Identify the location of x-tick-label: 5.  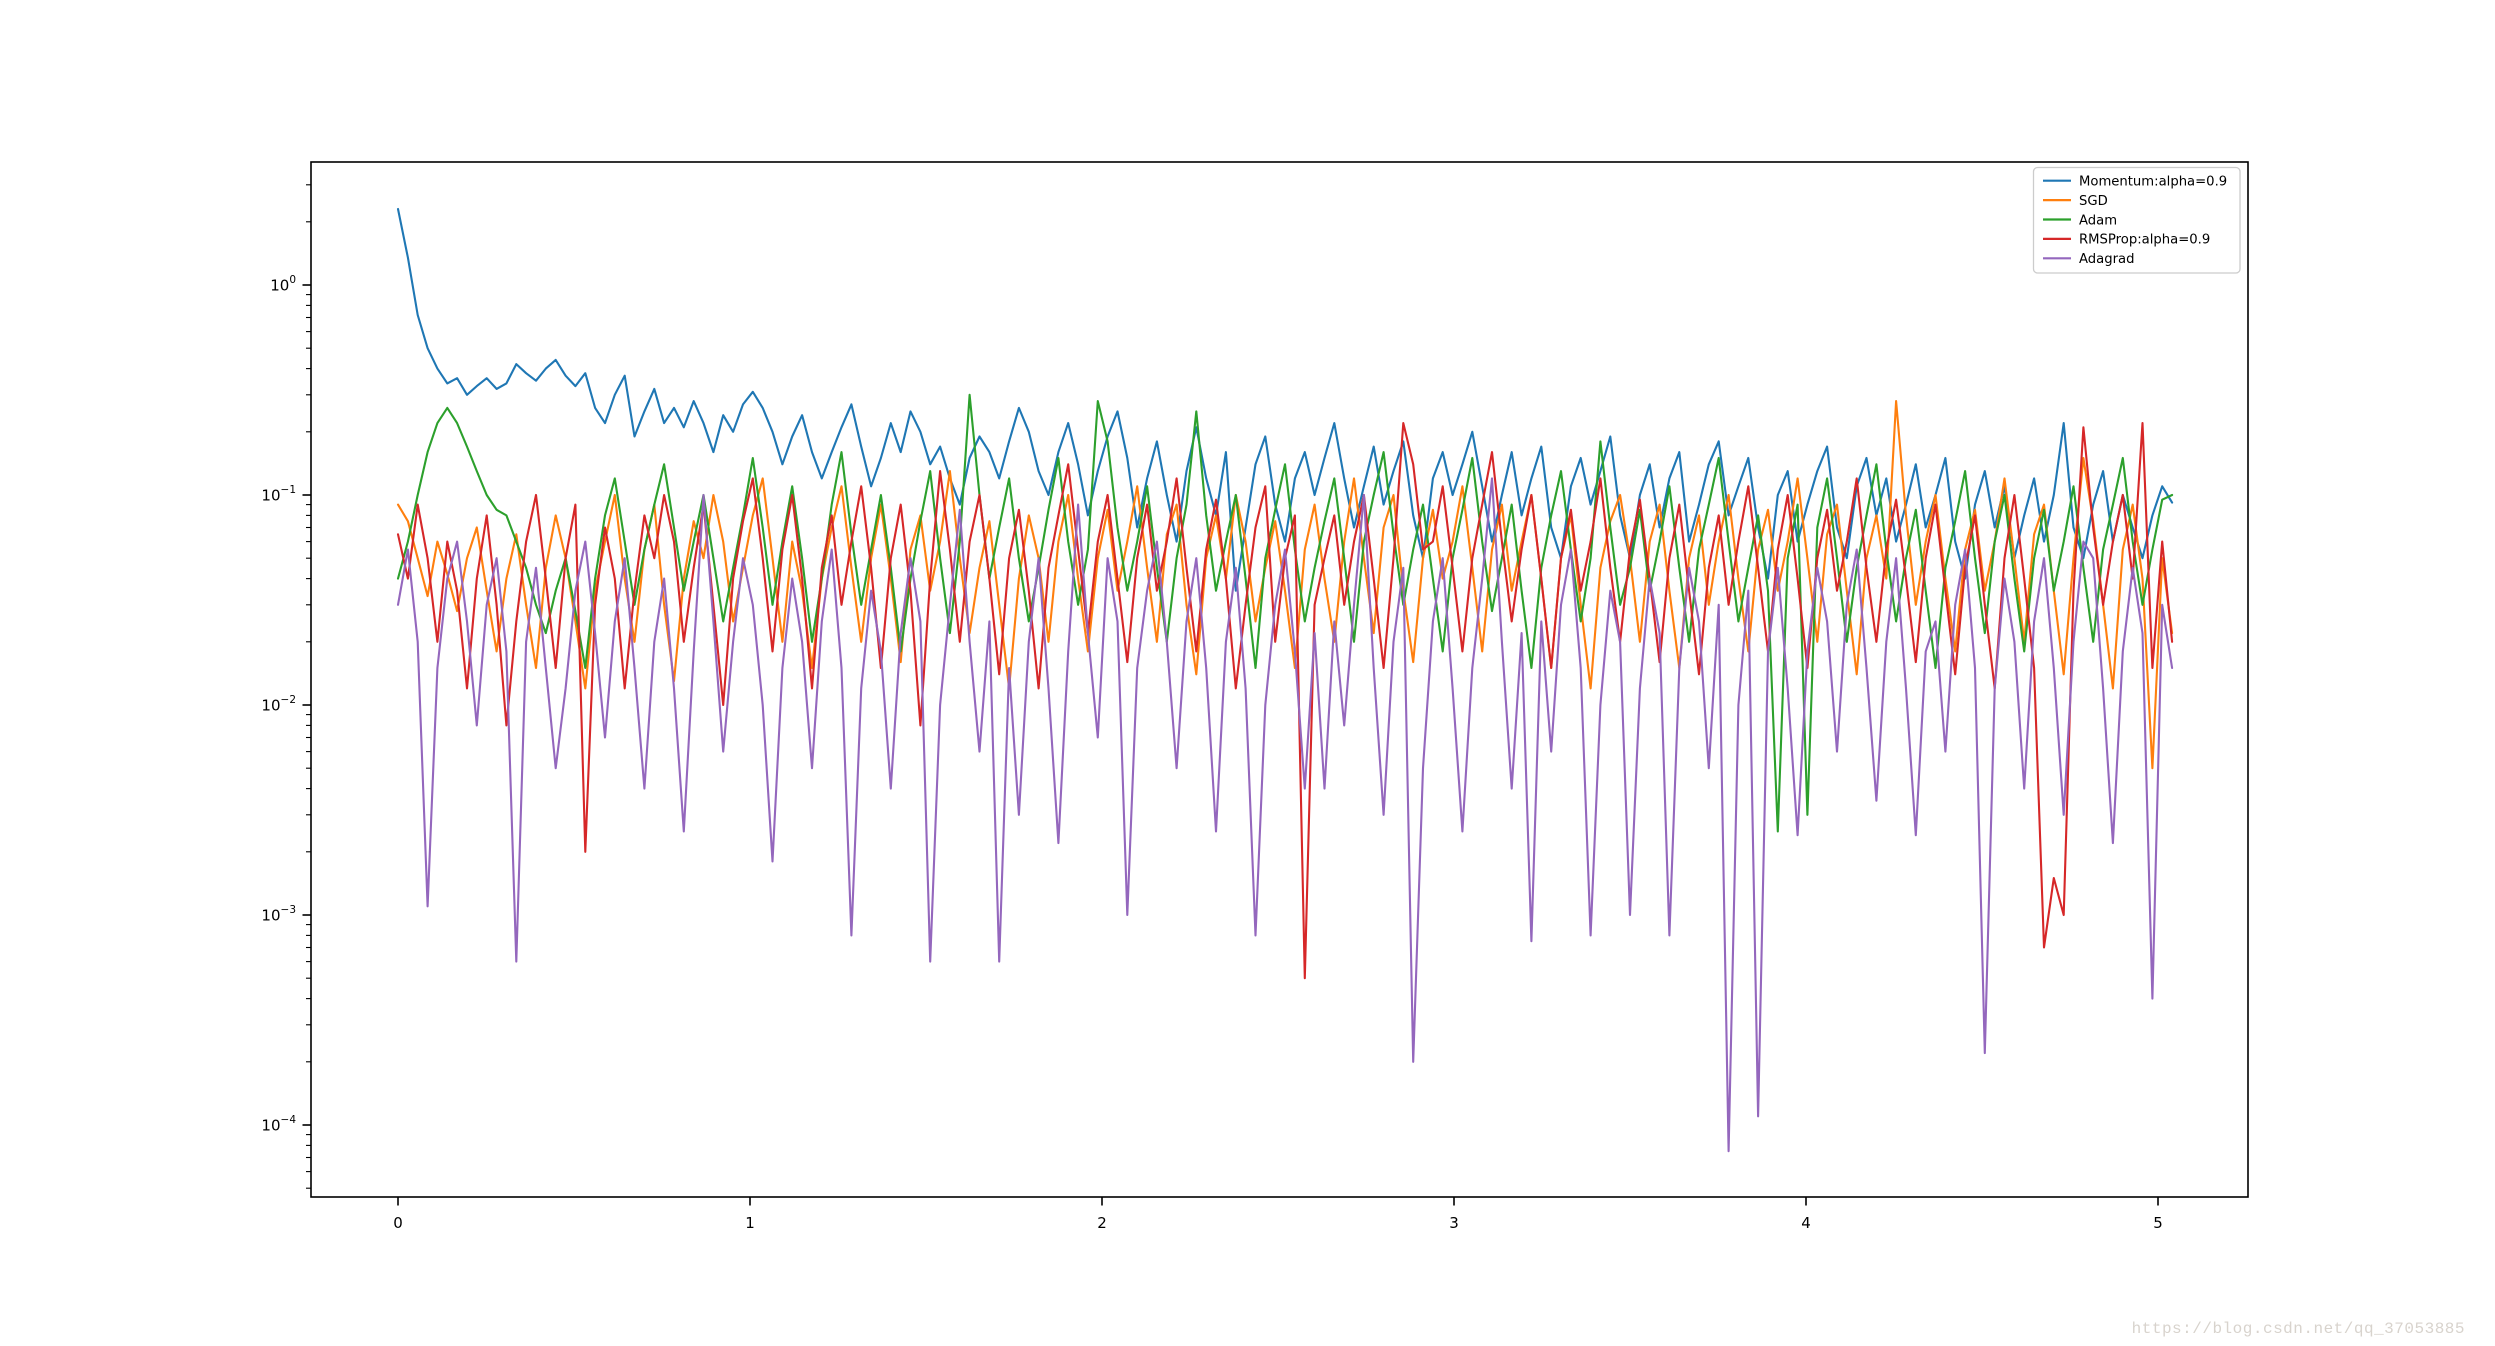
(2158, 1223).